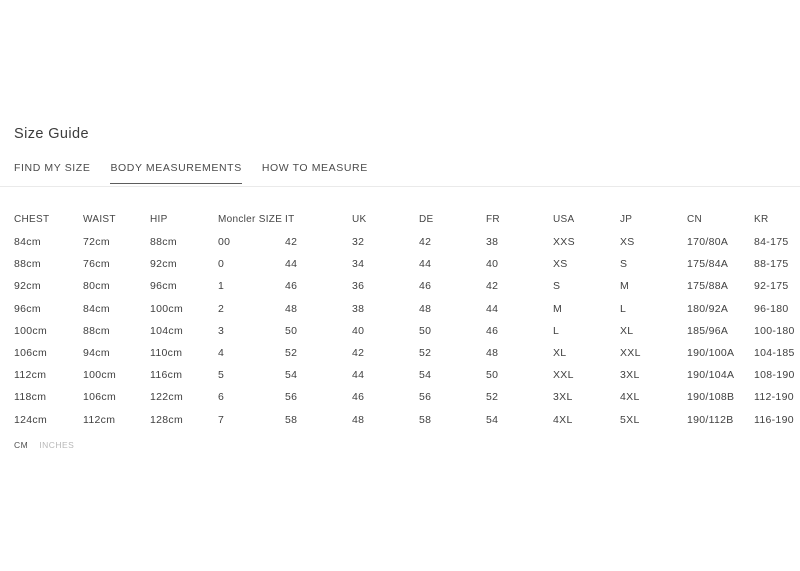  Describe the element at coordinates (771, 264) in the screenshot. I see `table-cell-kr: 88-175` at that location.